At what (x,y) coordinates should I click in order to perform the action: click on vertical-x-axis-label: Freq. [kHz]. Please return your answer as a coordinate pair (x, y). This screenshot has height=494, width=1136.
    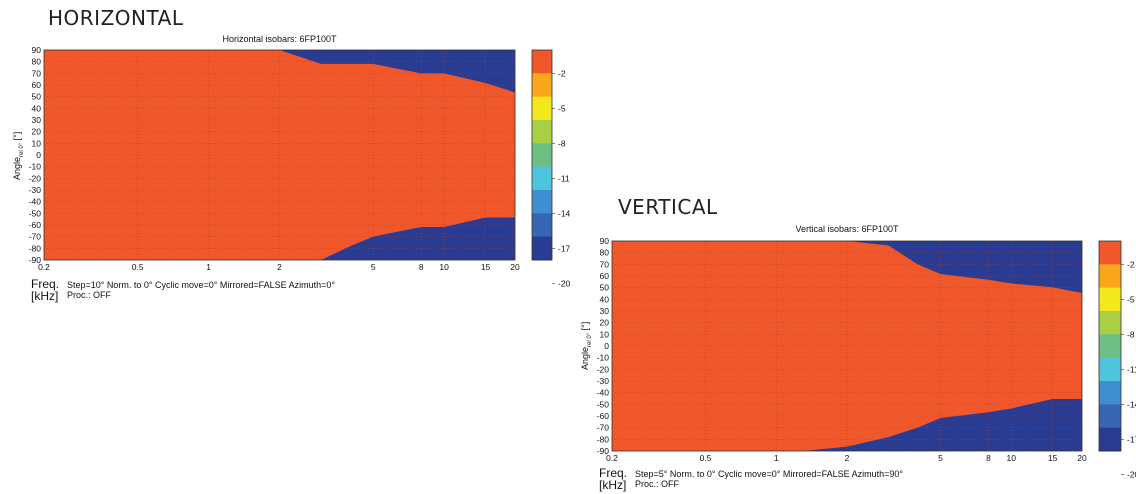
    Looking at the image, I should click on (613, 479).